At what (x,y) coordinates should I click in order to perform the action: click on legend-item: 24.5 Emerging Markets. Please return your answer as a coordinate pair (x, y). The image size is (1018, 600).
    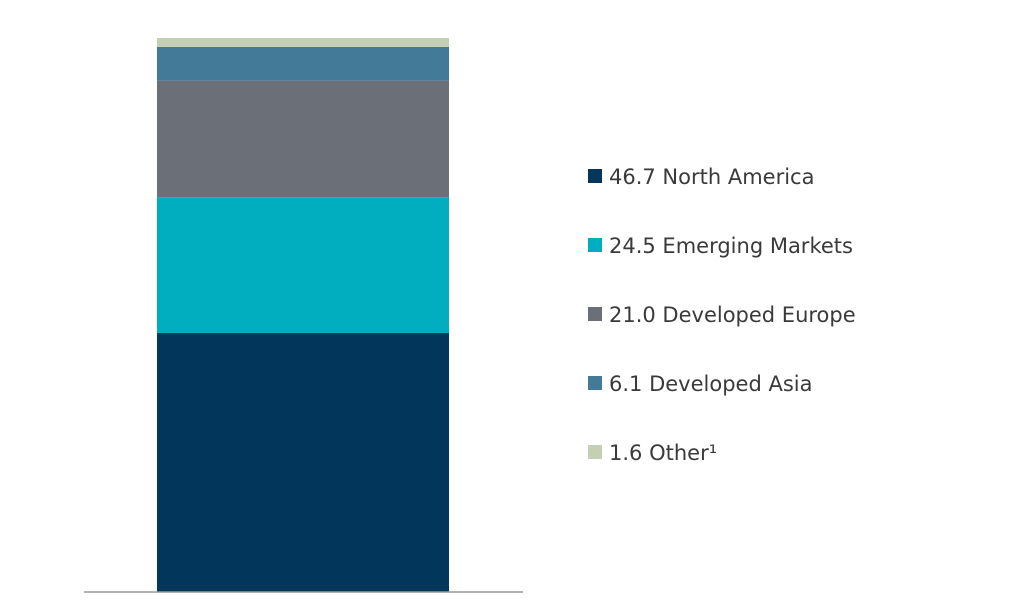
    Looking at the image, I should click on (720, 246).